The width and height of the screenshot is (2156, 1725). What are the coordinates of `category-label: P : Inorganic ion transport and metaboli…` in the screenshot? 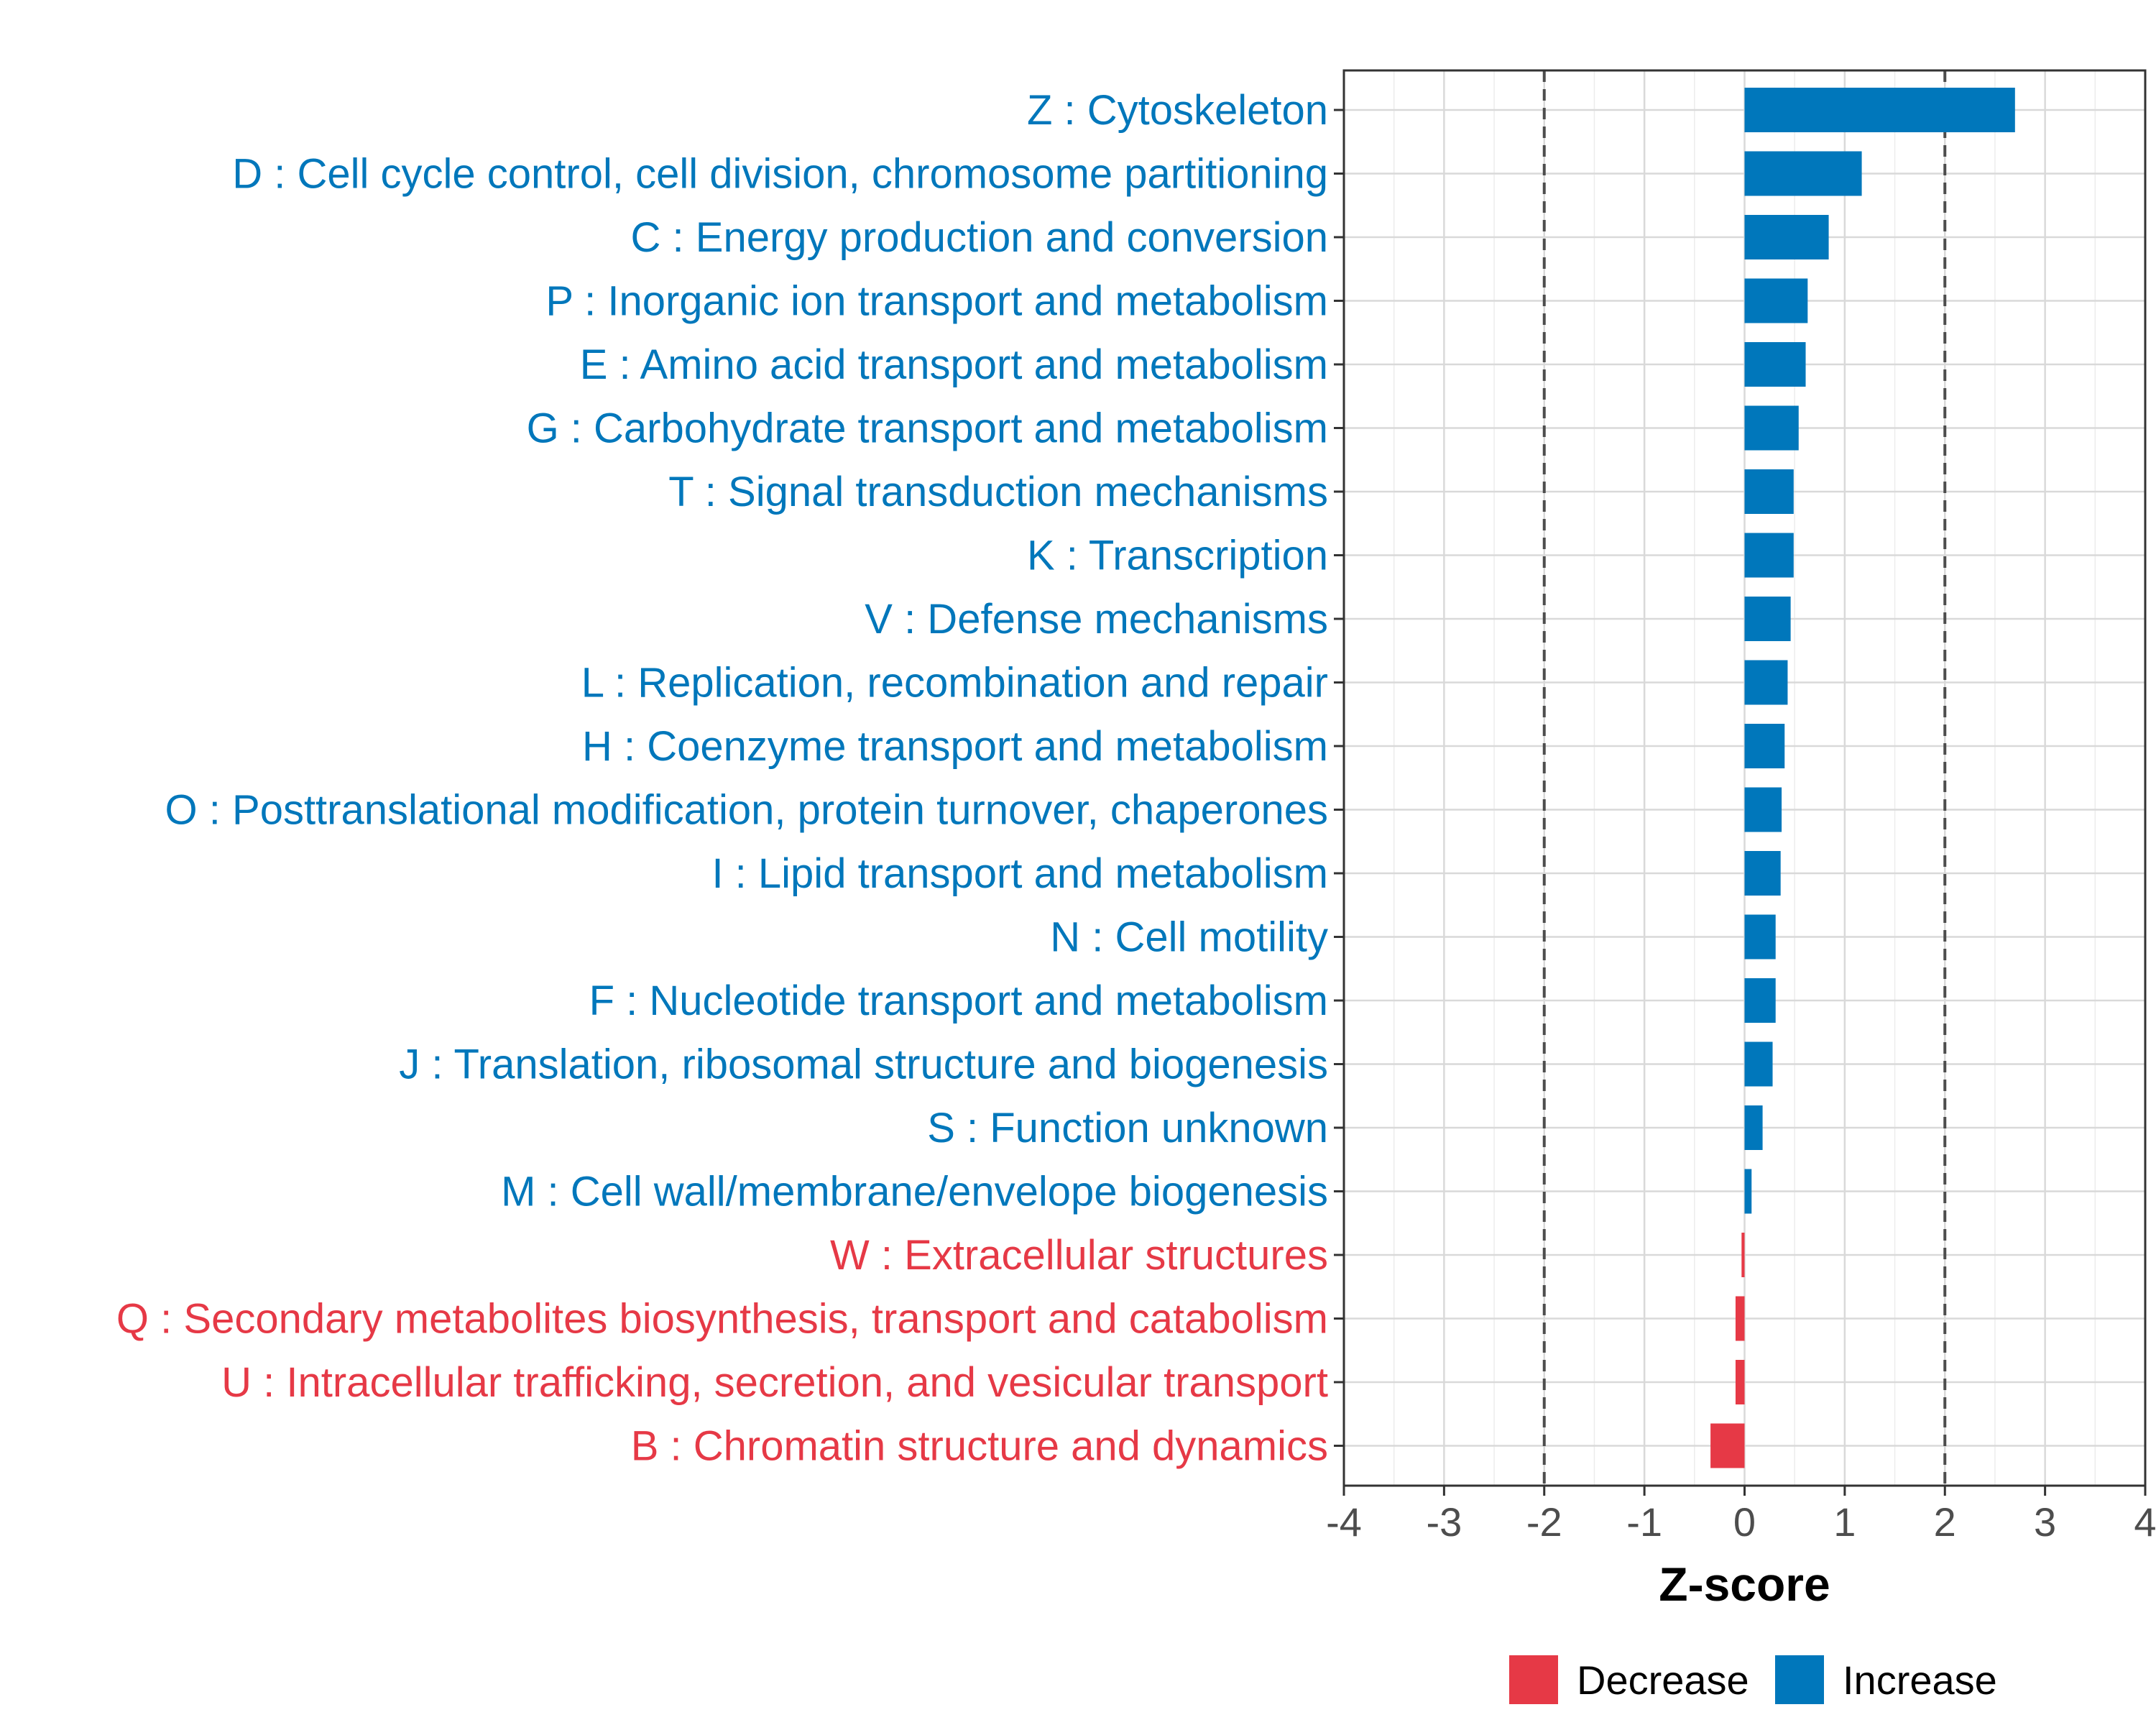 It's located at (937, 301).